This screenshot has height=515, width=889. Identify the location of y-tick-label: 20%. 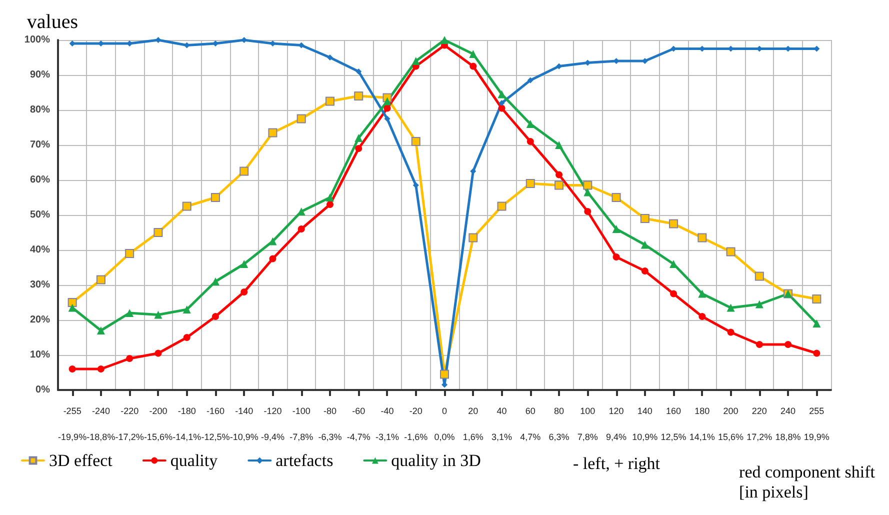
(40, 320).